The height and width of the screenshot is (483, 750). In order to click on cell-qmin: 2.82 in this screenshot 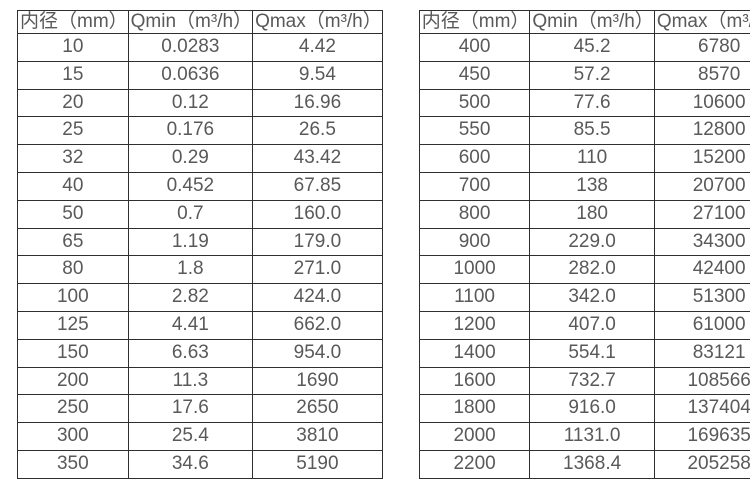, I will do `click(190, 297)`.